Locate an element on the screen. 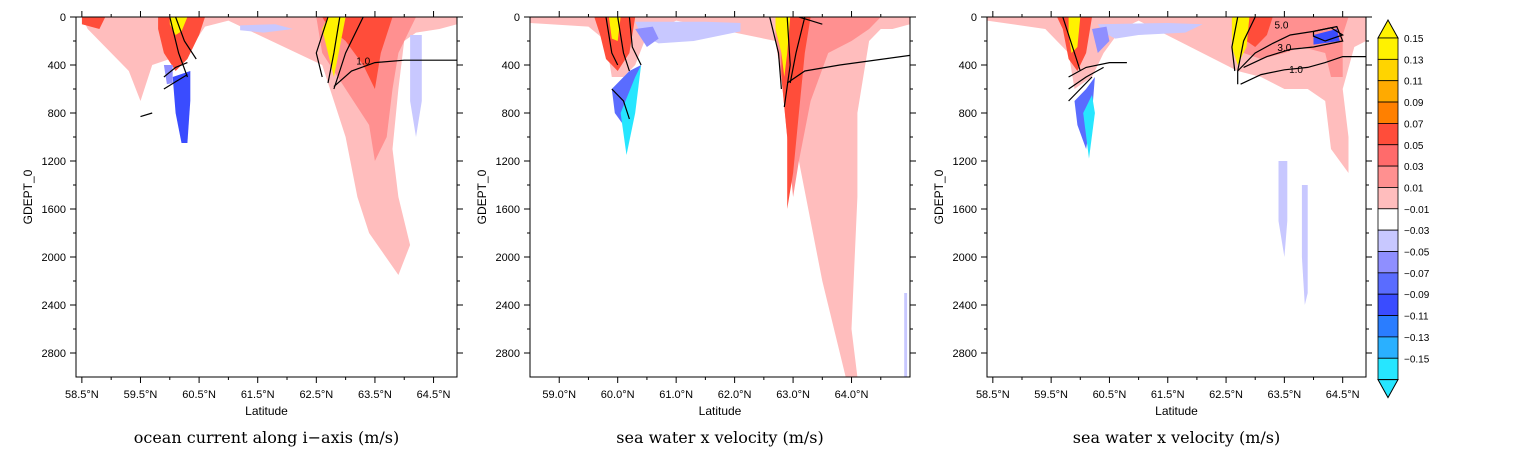 This screenshot has height=456, width=1519. colorbar-label: 0.07 is located at coordinates (1414, 124).